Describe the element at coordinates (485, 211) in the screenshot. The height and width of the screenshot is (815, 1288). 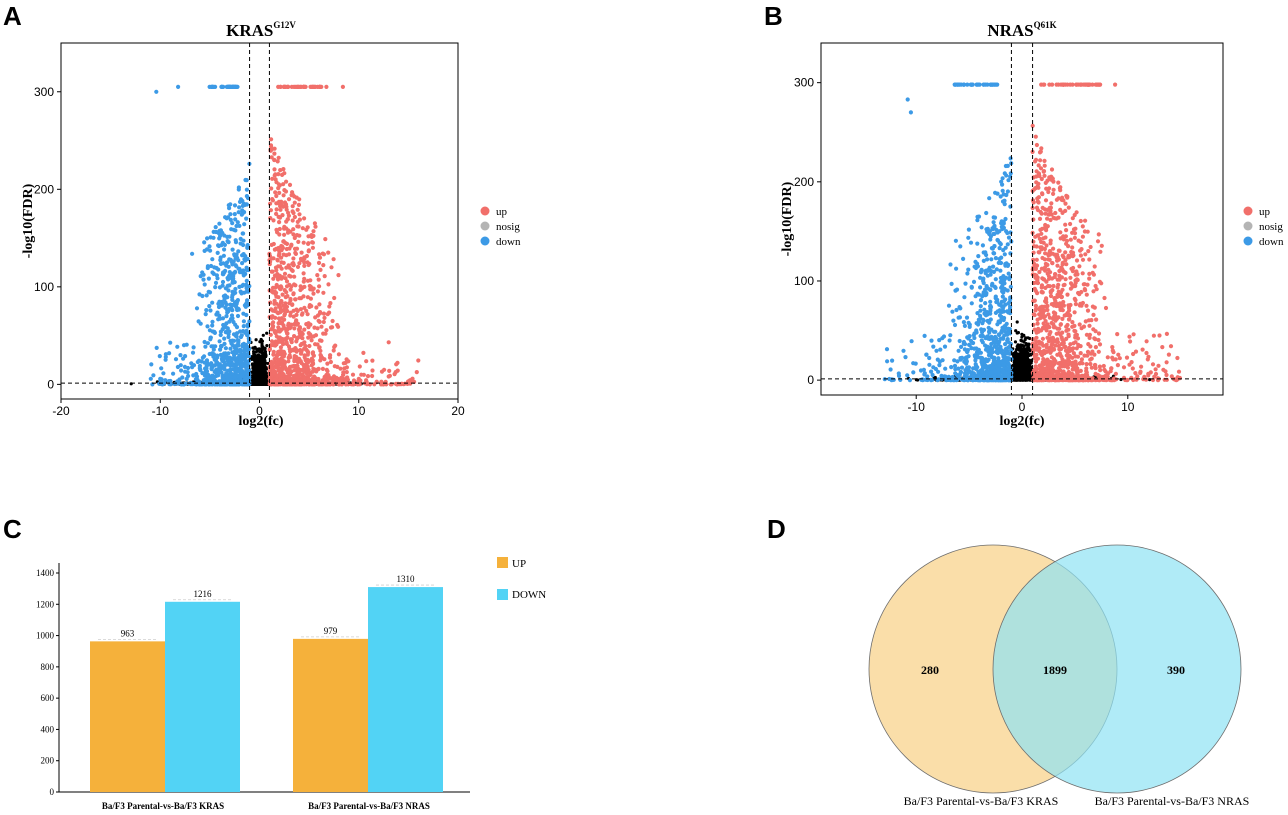
I see `legend-up-marker` at that location.